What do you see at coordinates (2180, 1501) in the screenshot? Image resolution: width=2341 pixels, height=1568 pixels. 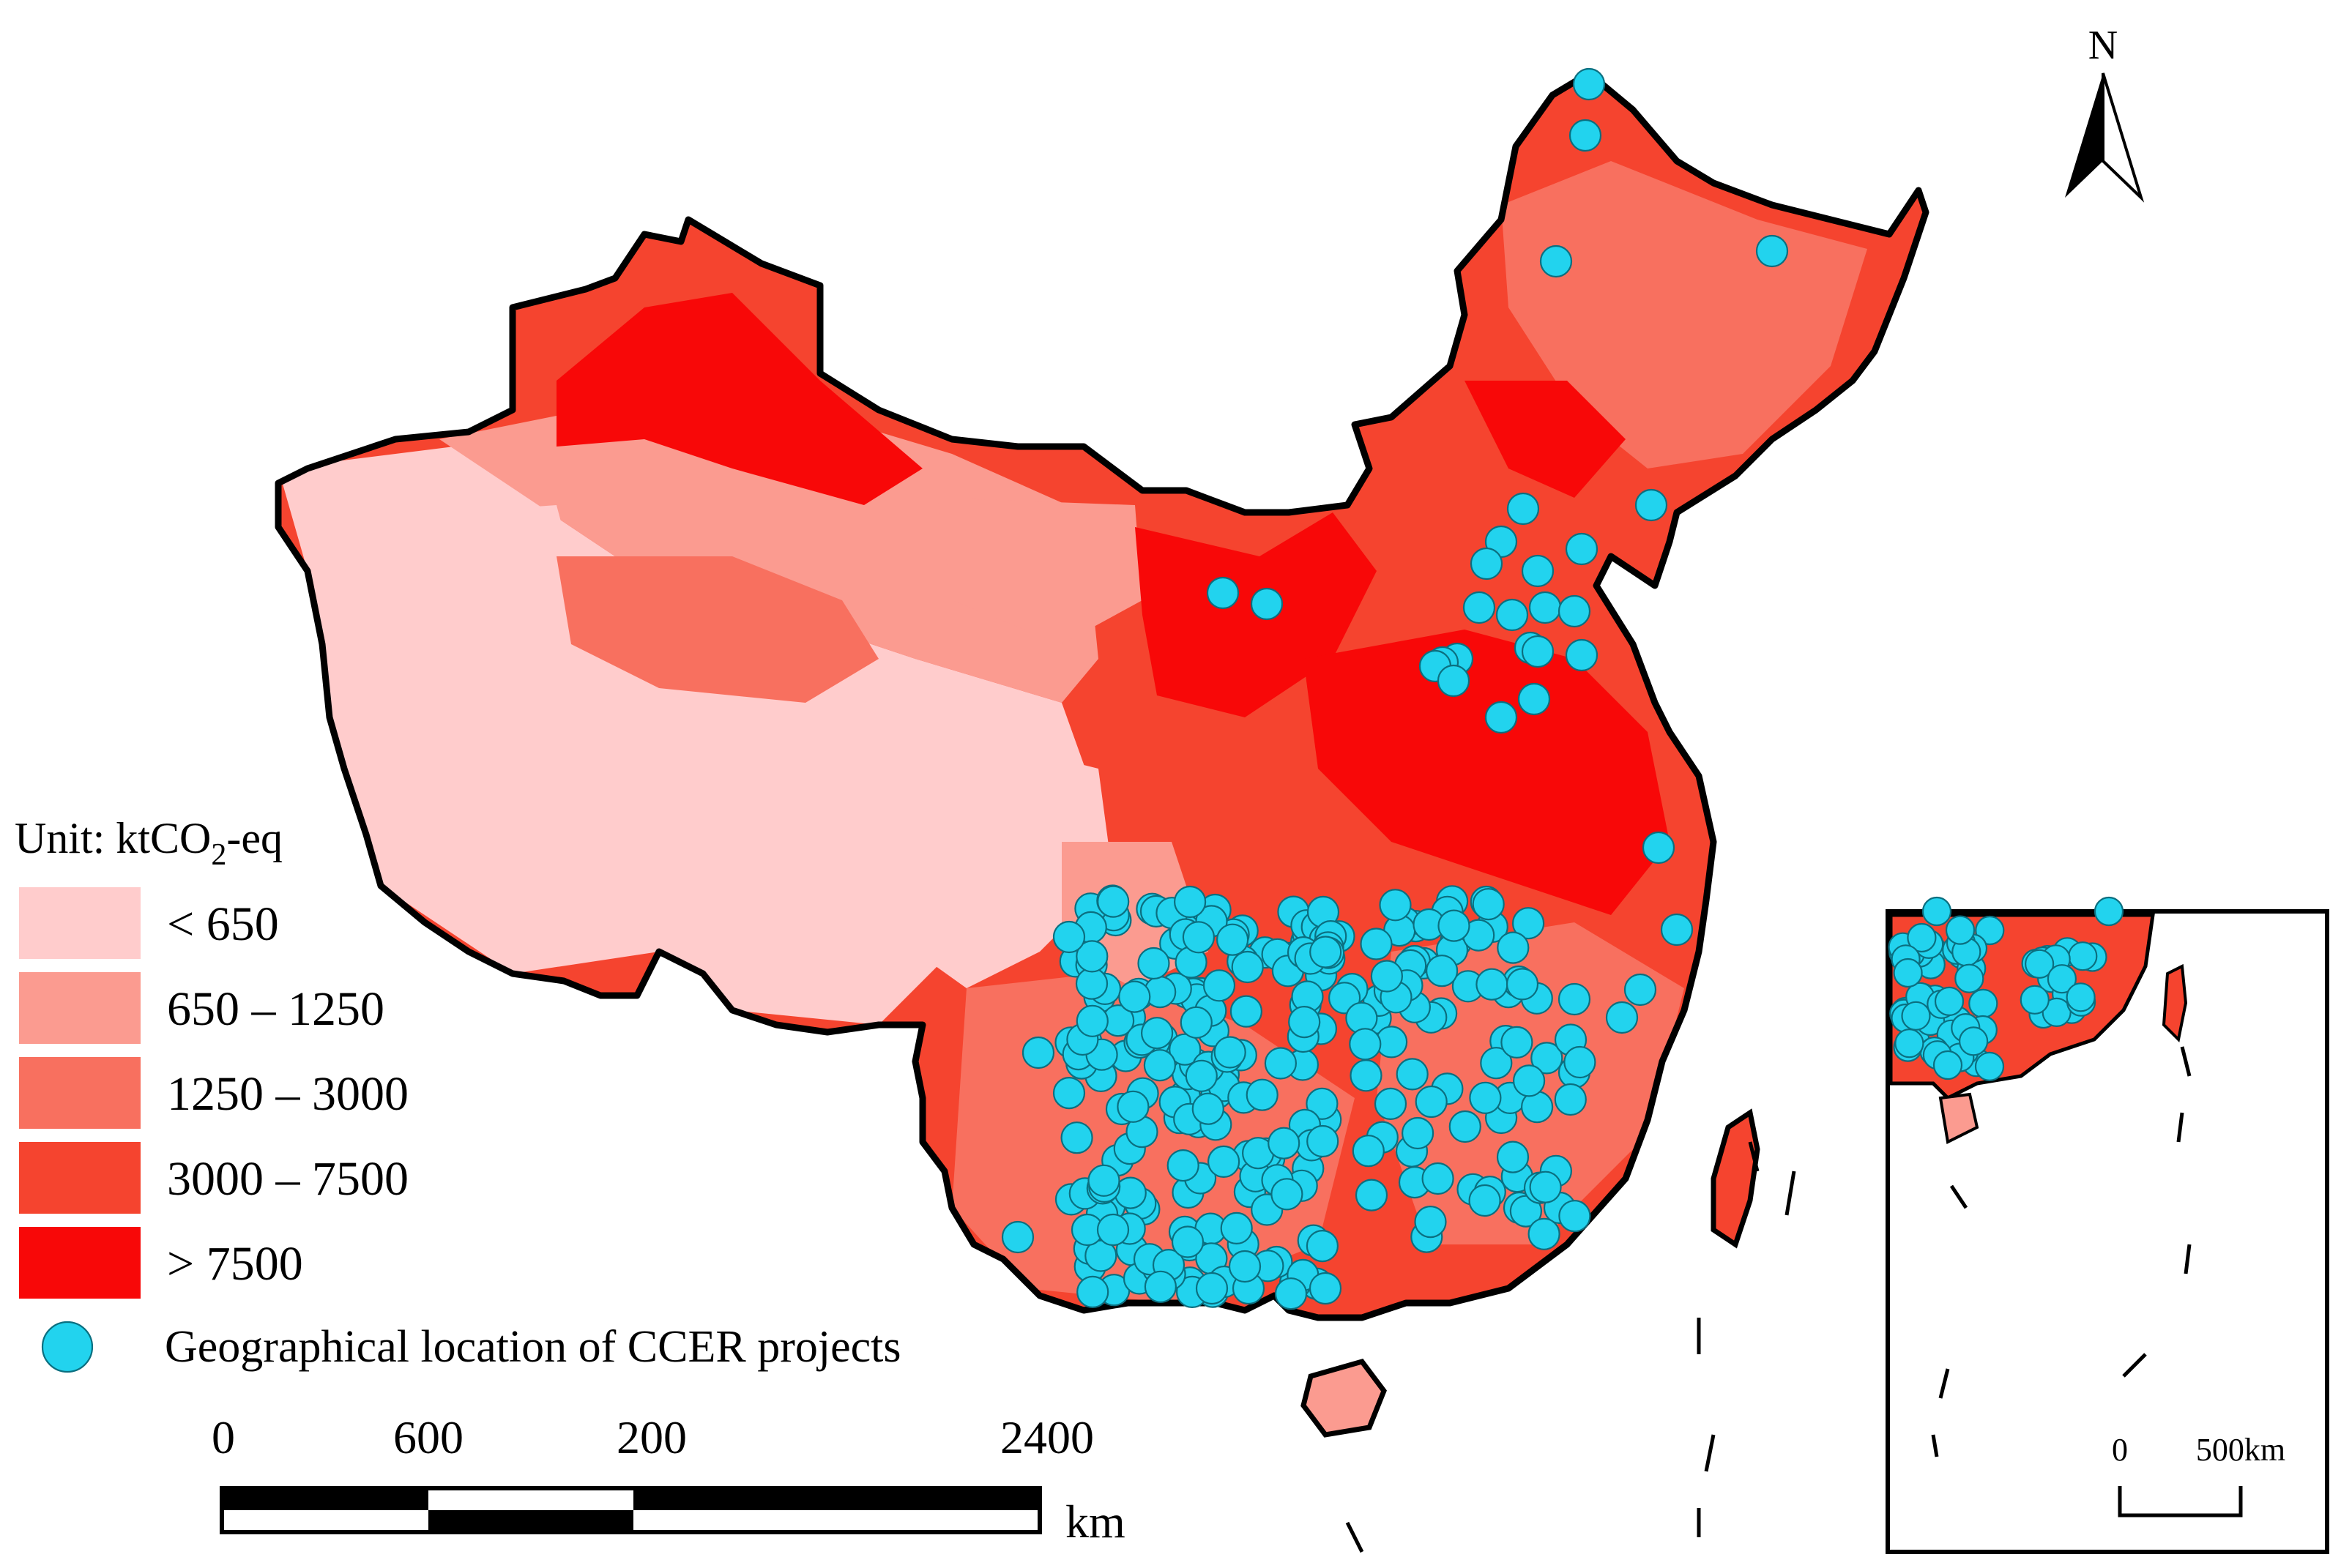 I see `inset-scale-bar` at bounding box center [2180, 1501].